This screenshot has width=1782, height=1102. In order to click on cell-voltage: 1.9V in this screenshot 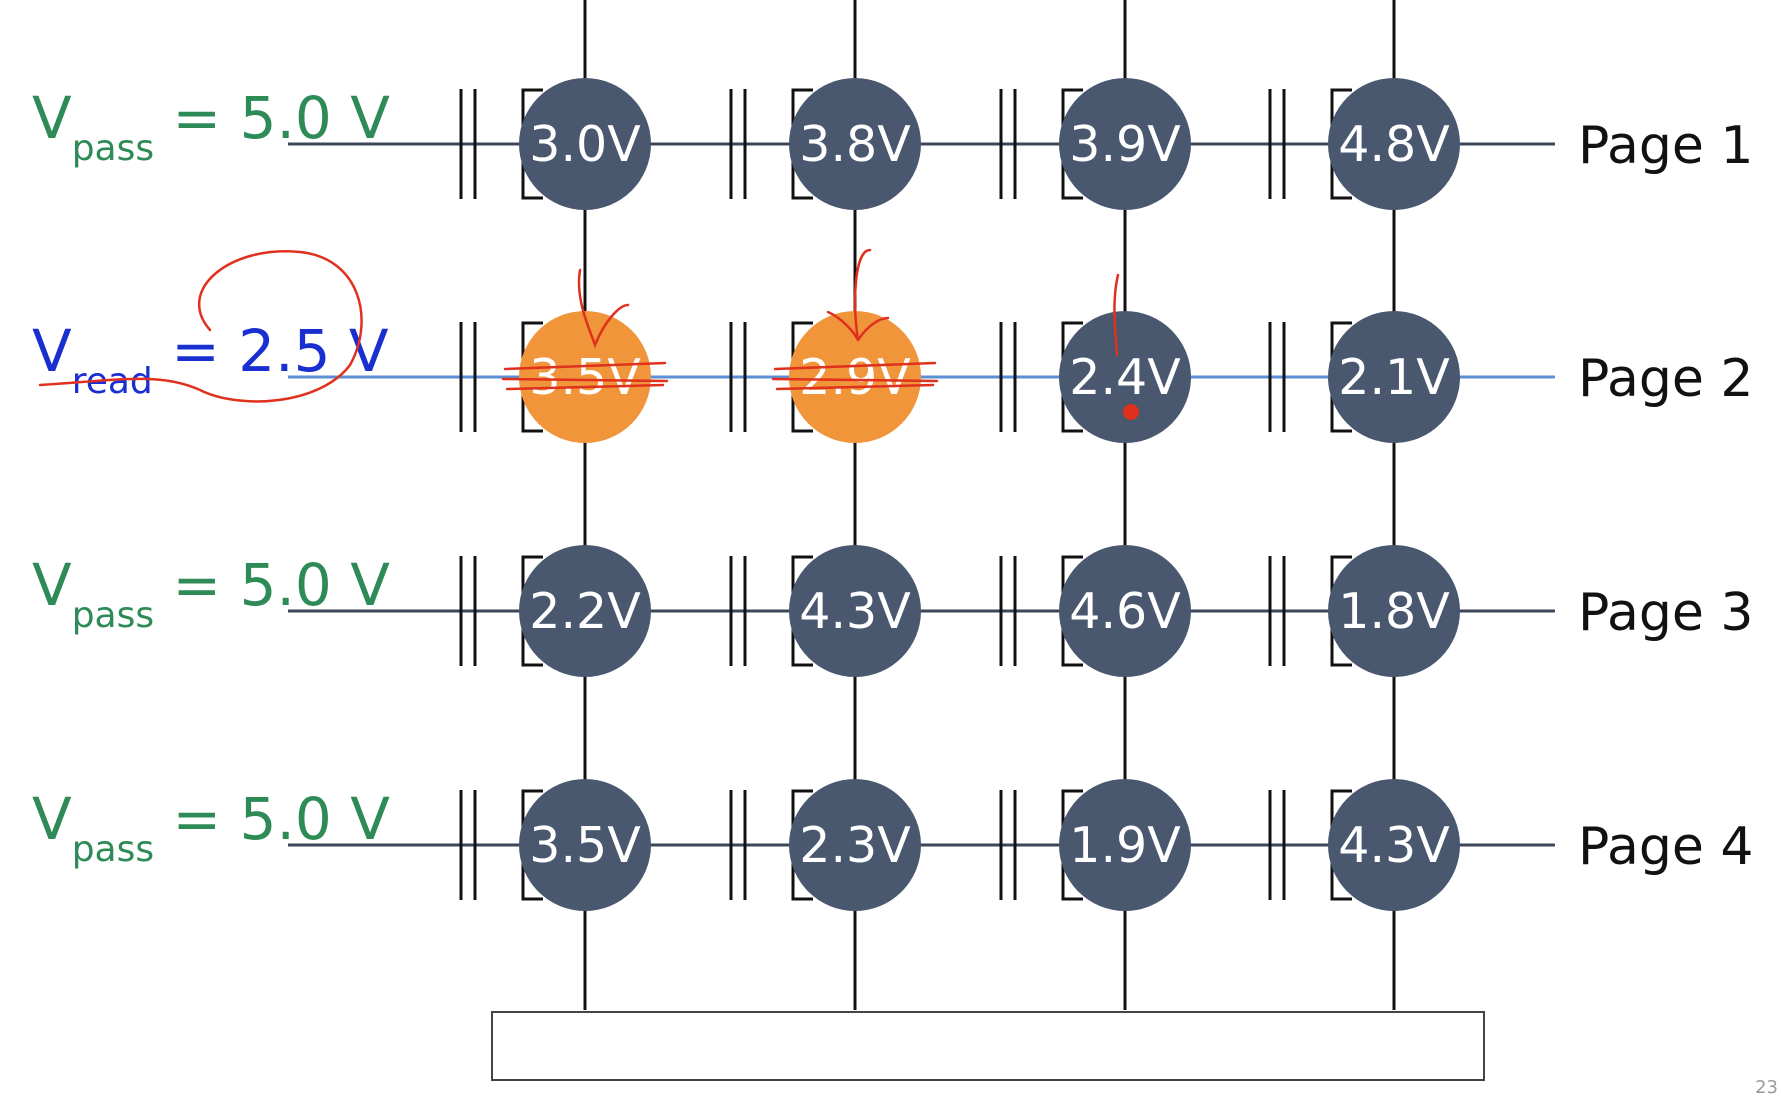, I will do `click(1125, 845)`.